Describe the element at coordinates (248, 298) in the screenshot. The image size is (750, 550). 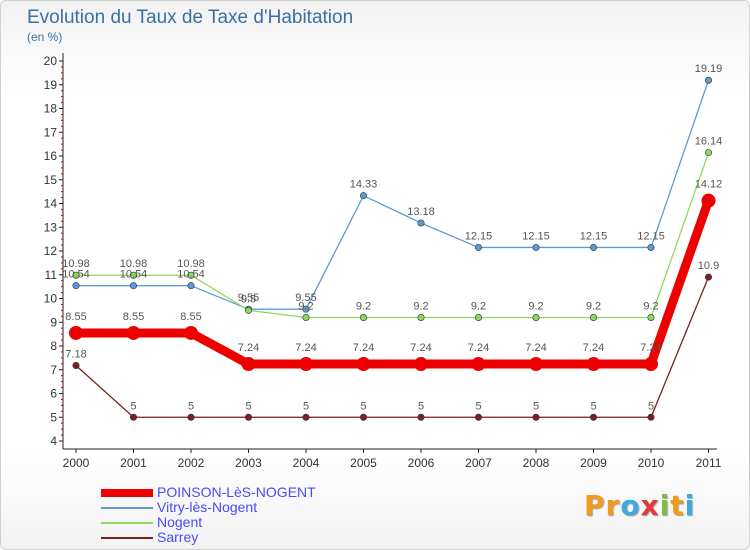
I see `data-label: 9.55` at that location.